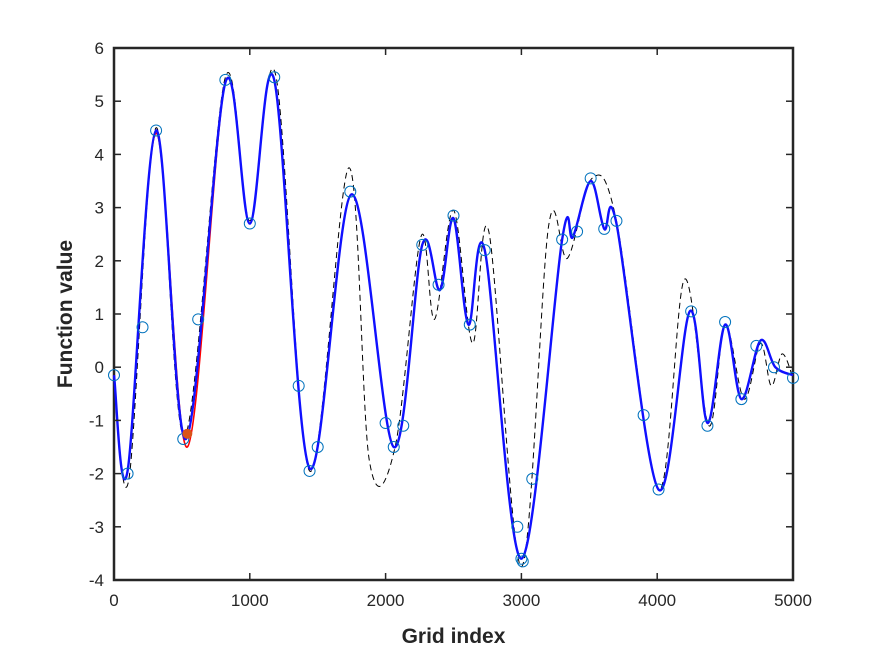  Describe the element at coordinates (96, 580) in the screenshot. I see `y-tick-label: -4` at that location.